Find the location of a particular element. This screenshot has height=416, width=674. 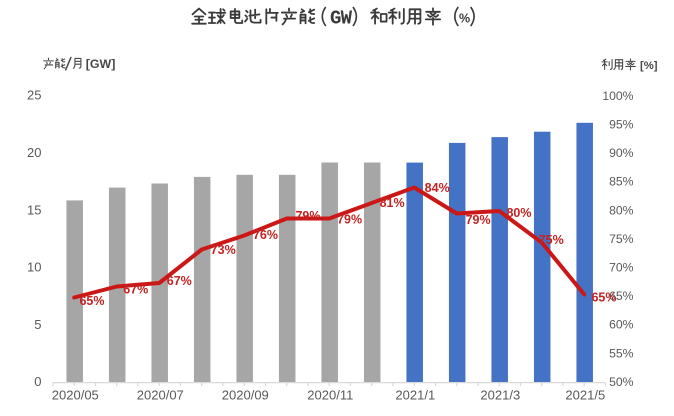

svg-text: 84% is located at coordinates (437, 188).